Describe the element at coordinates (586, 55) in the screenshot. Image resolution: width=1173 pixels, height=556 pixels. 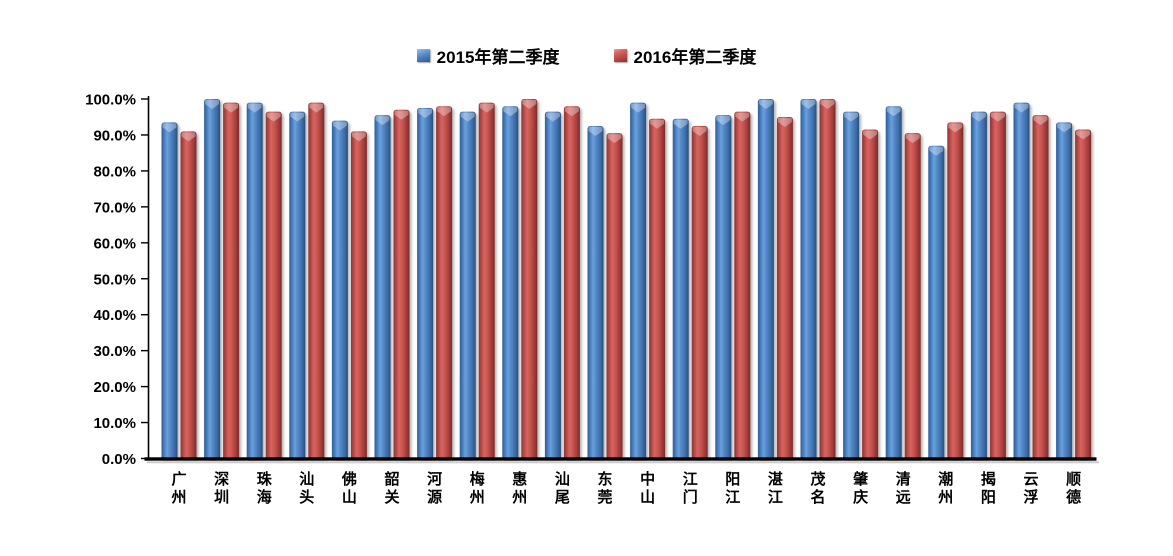
I see `chart-legend: 2015年第二季度 2016年第二季度` at that location.